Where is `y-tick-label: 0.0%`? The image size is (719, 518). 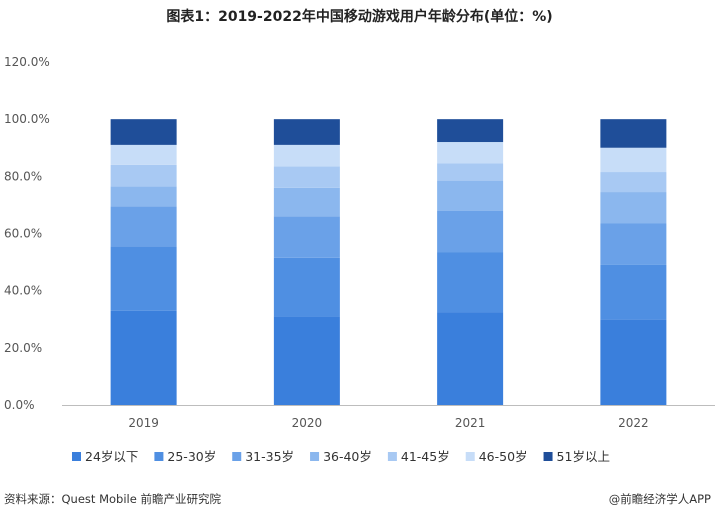
y-tick-label: 0.0% is located at coordinates (19, 405).